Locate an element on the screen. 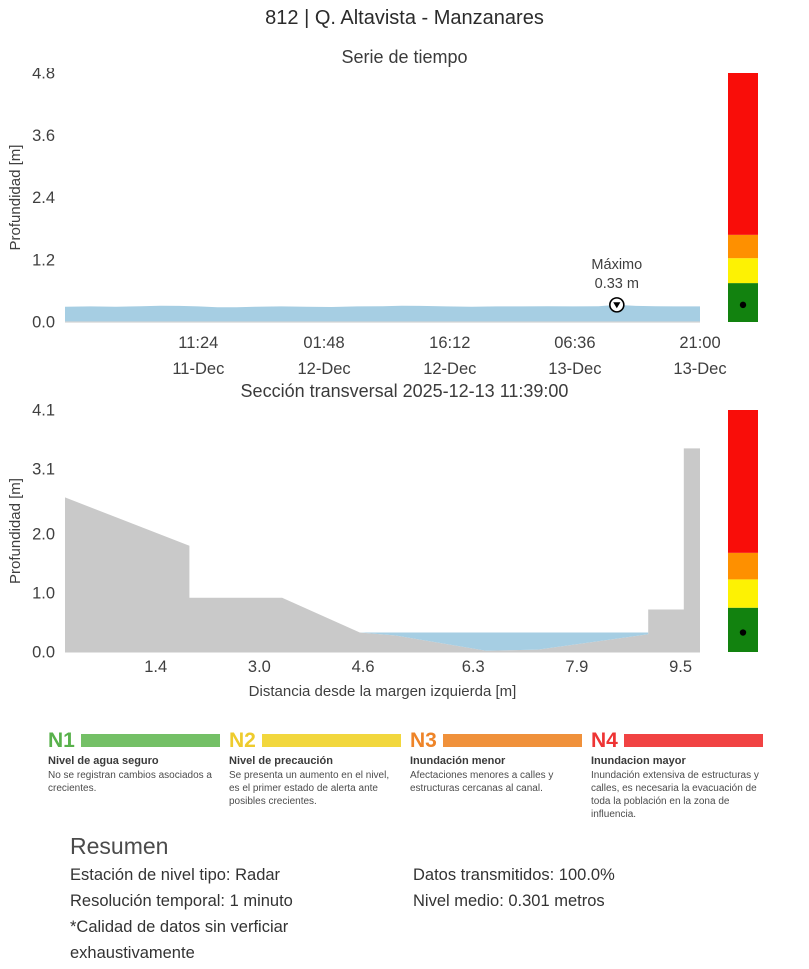 The width and height of the screenshot is (809, 969). legend-head-n3: N3 is located at coordinates (496, 740).